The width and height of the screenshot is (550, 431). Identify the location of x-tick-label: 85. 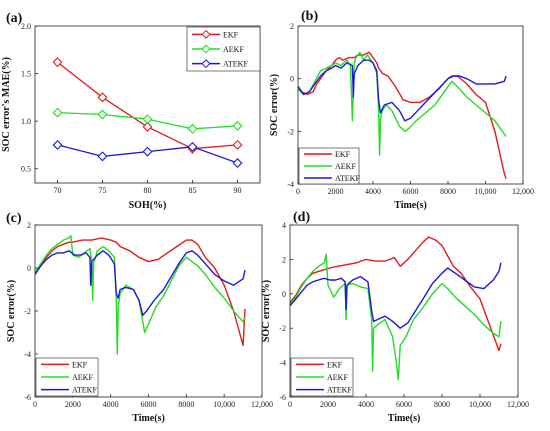
(193, 190).